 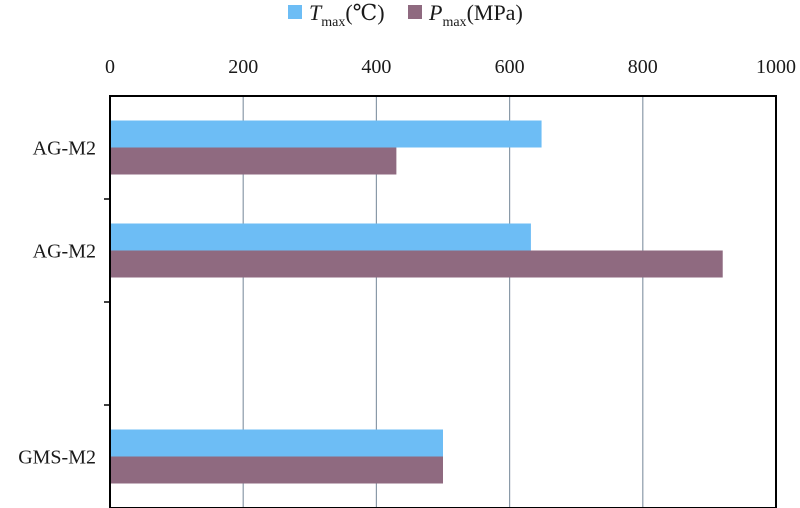 What do you see at coordinates (510, 67) in the screenshot?
I see `x-tick-label: 600` at bounding box center [510, 67].